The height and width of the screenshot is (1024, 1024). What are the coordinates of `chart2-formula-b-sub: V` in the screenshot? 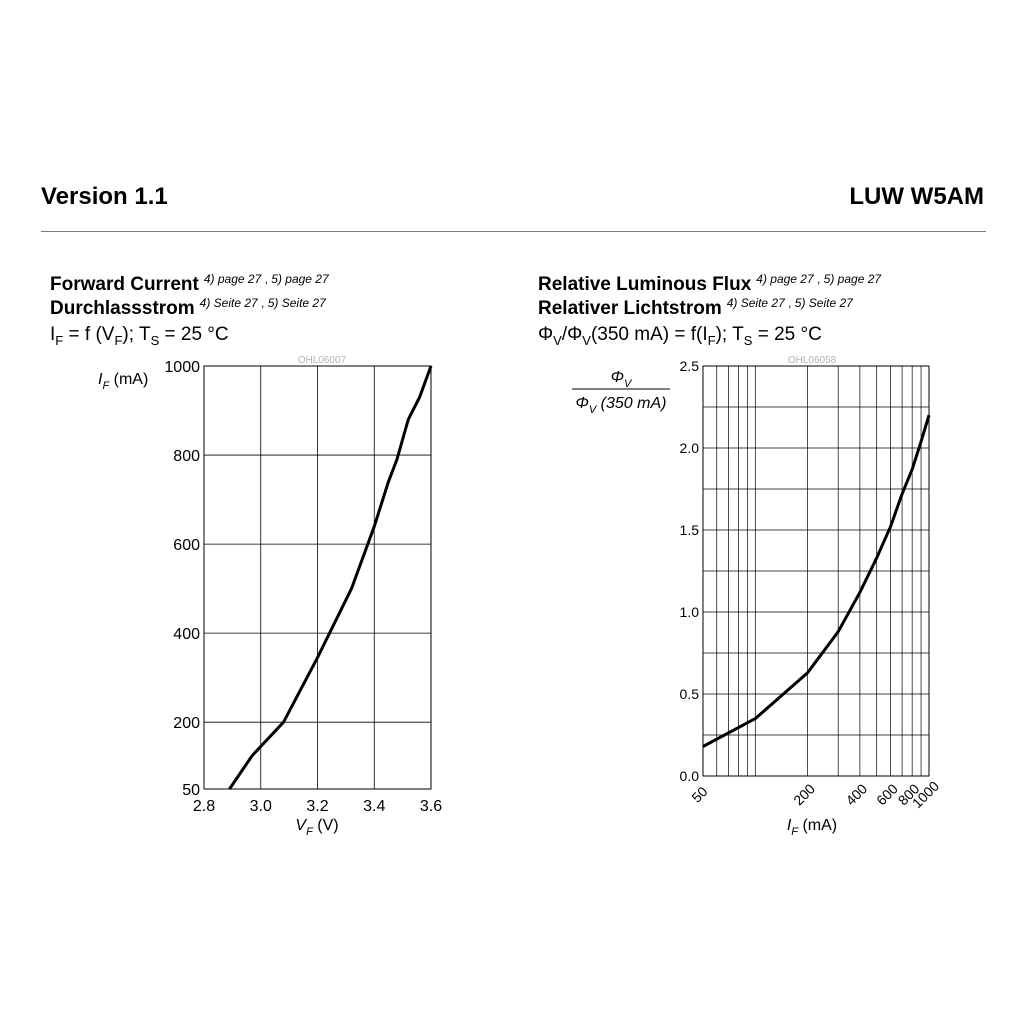 It's located at (586, 340).